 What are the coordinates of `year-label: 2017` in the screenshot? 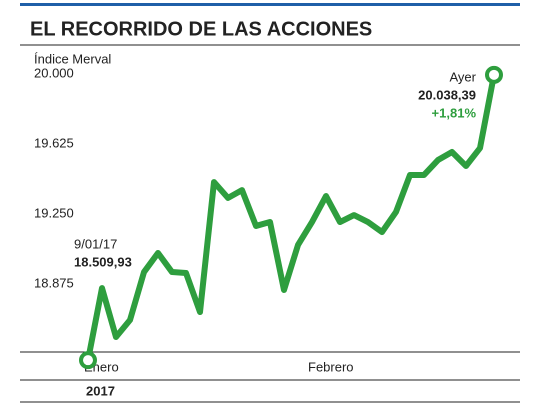 It's located at (100, 390).